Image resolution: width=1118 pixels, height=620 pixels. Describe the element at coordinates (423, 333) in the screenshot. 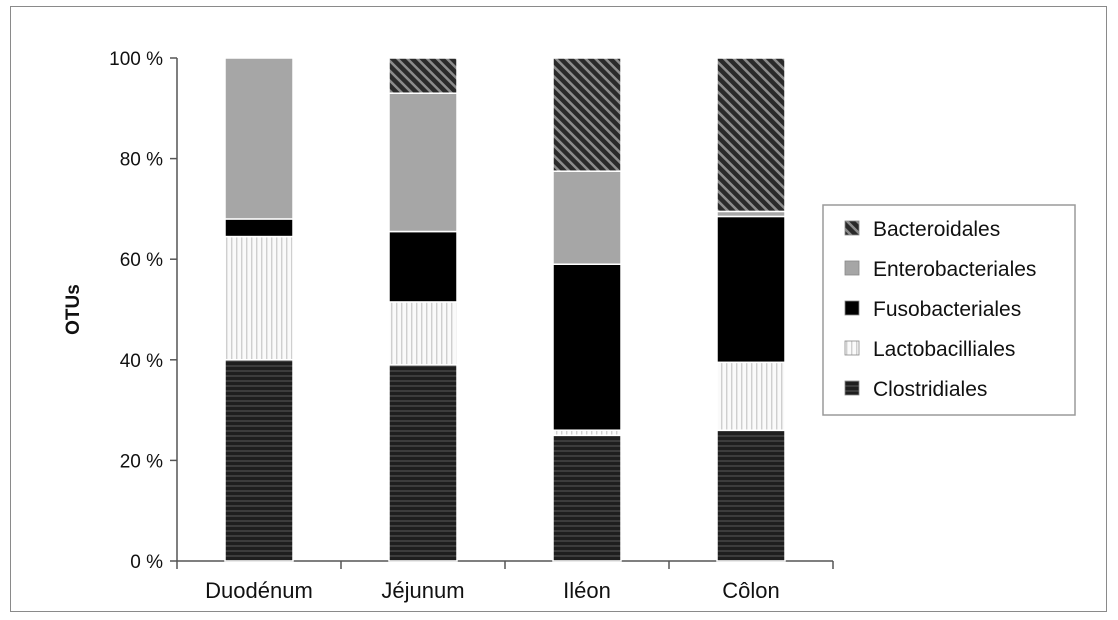

I see `bar-jejunum-lactobacilliales` at that location.